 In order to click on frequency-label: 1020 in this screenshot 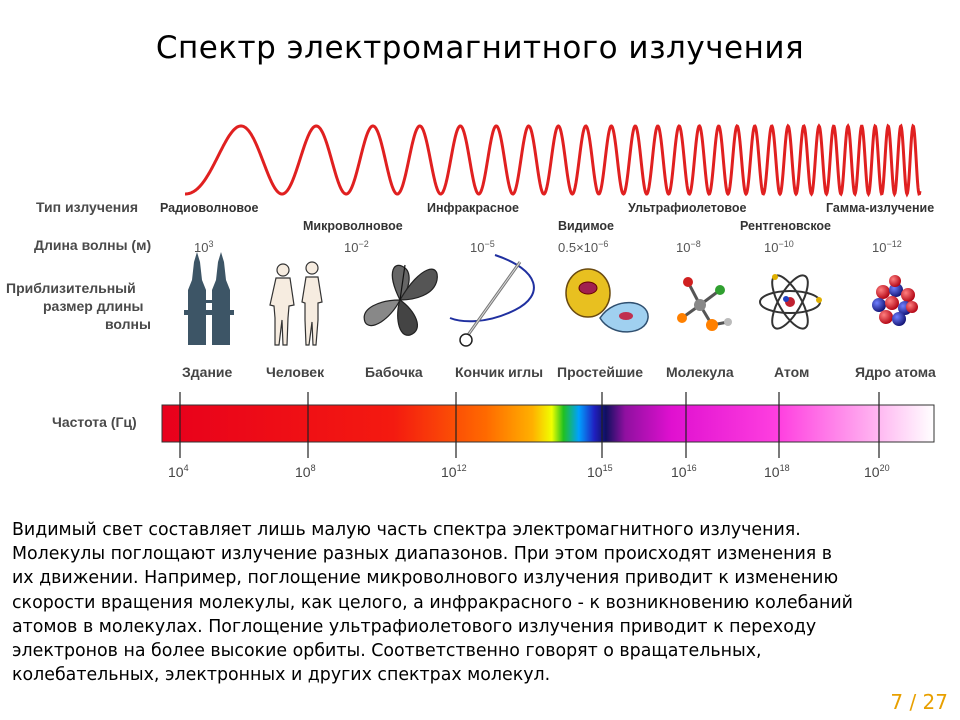, I will do `click(877, 471)`.